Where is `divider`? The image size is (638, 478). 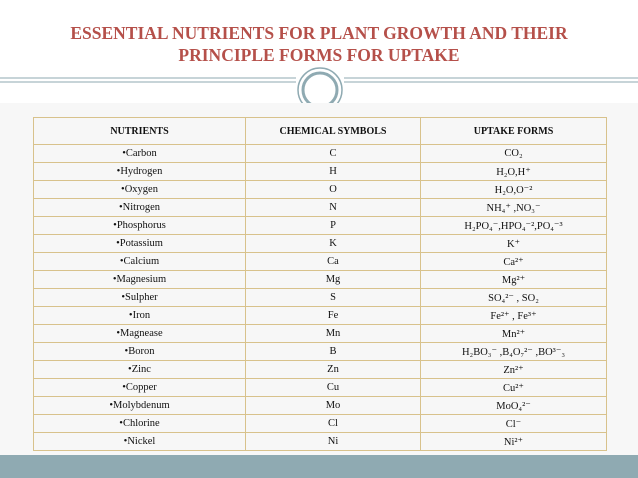
divider is located at coordinates (319, 85).